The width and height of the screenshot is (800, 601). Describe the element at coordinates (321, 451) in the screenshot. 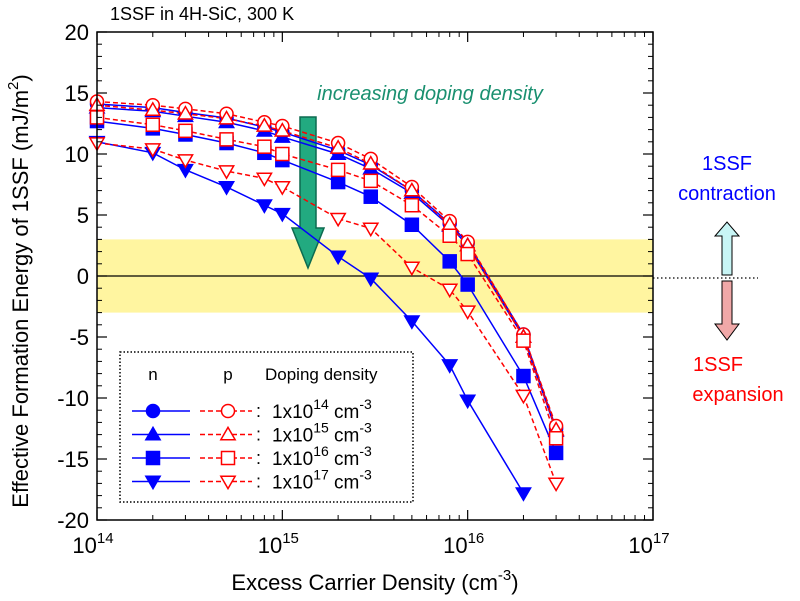

I see `legend-label-exp: 16` at that location.